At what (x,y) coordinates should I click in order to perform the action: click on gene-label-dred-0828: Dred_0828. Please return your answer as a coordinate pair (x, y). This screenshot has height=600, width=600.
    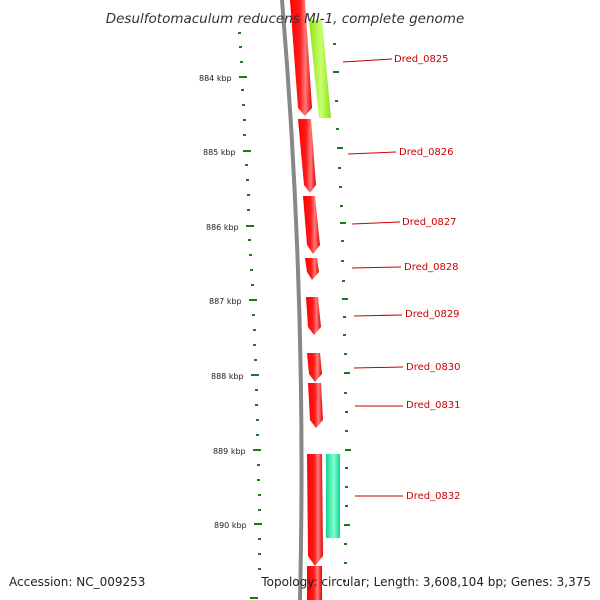
    Looking at the image, I should click on (431, 267).